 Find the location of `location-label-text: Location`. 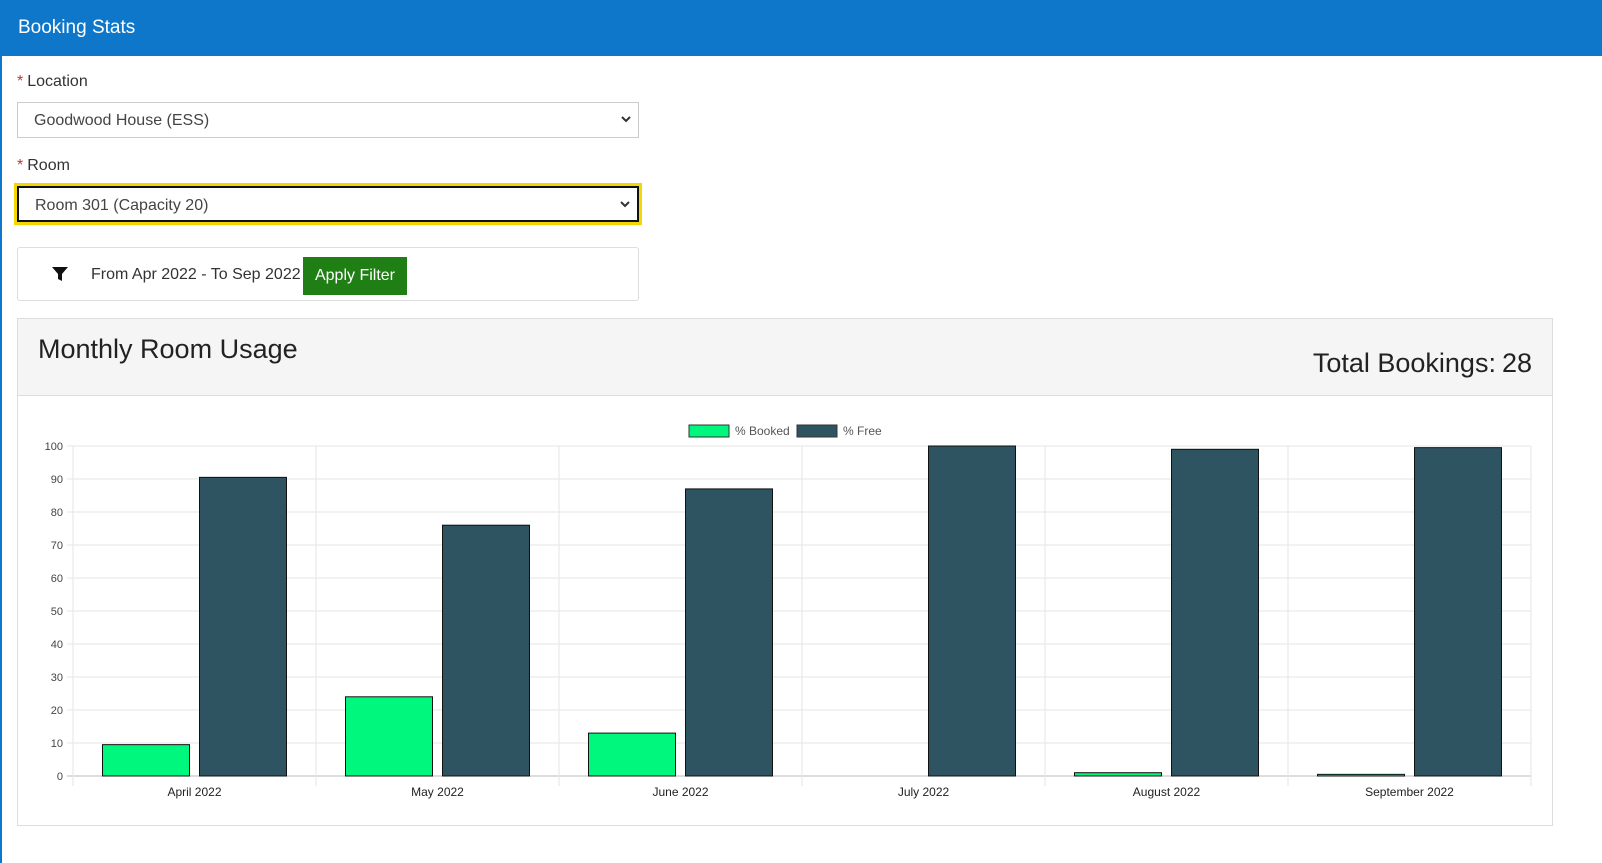

location-label-text: Location is located at coordinates (57, 81).